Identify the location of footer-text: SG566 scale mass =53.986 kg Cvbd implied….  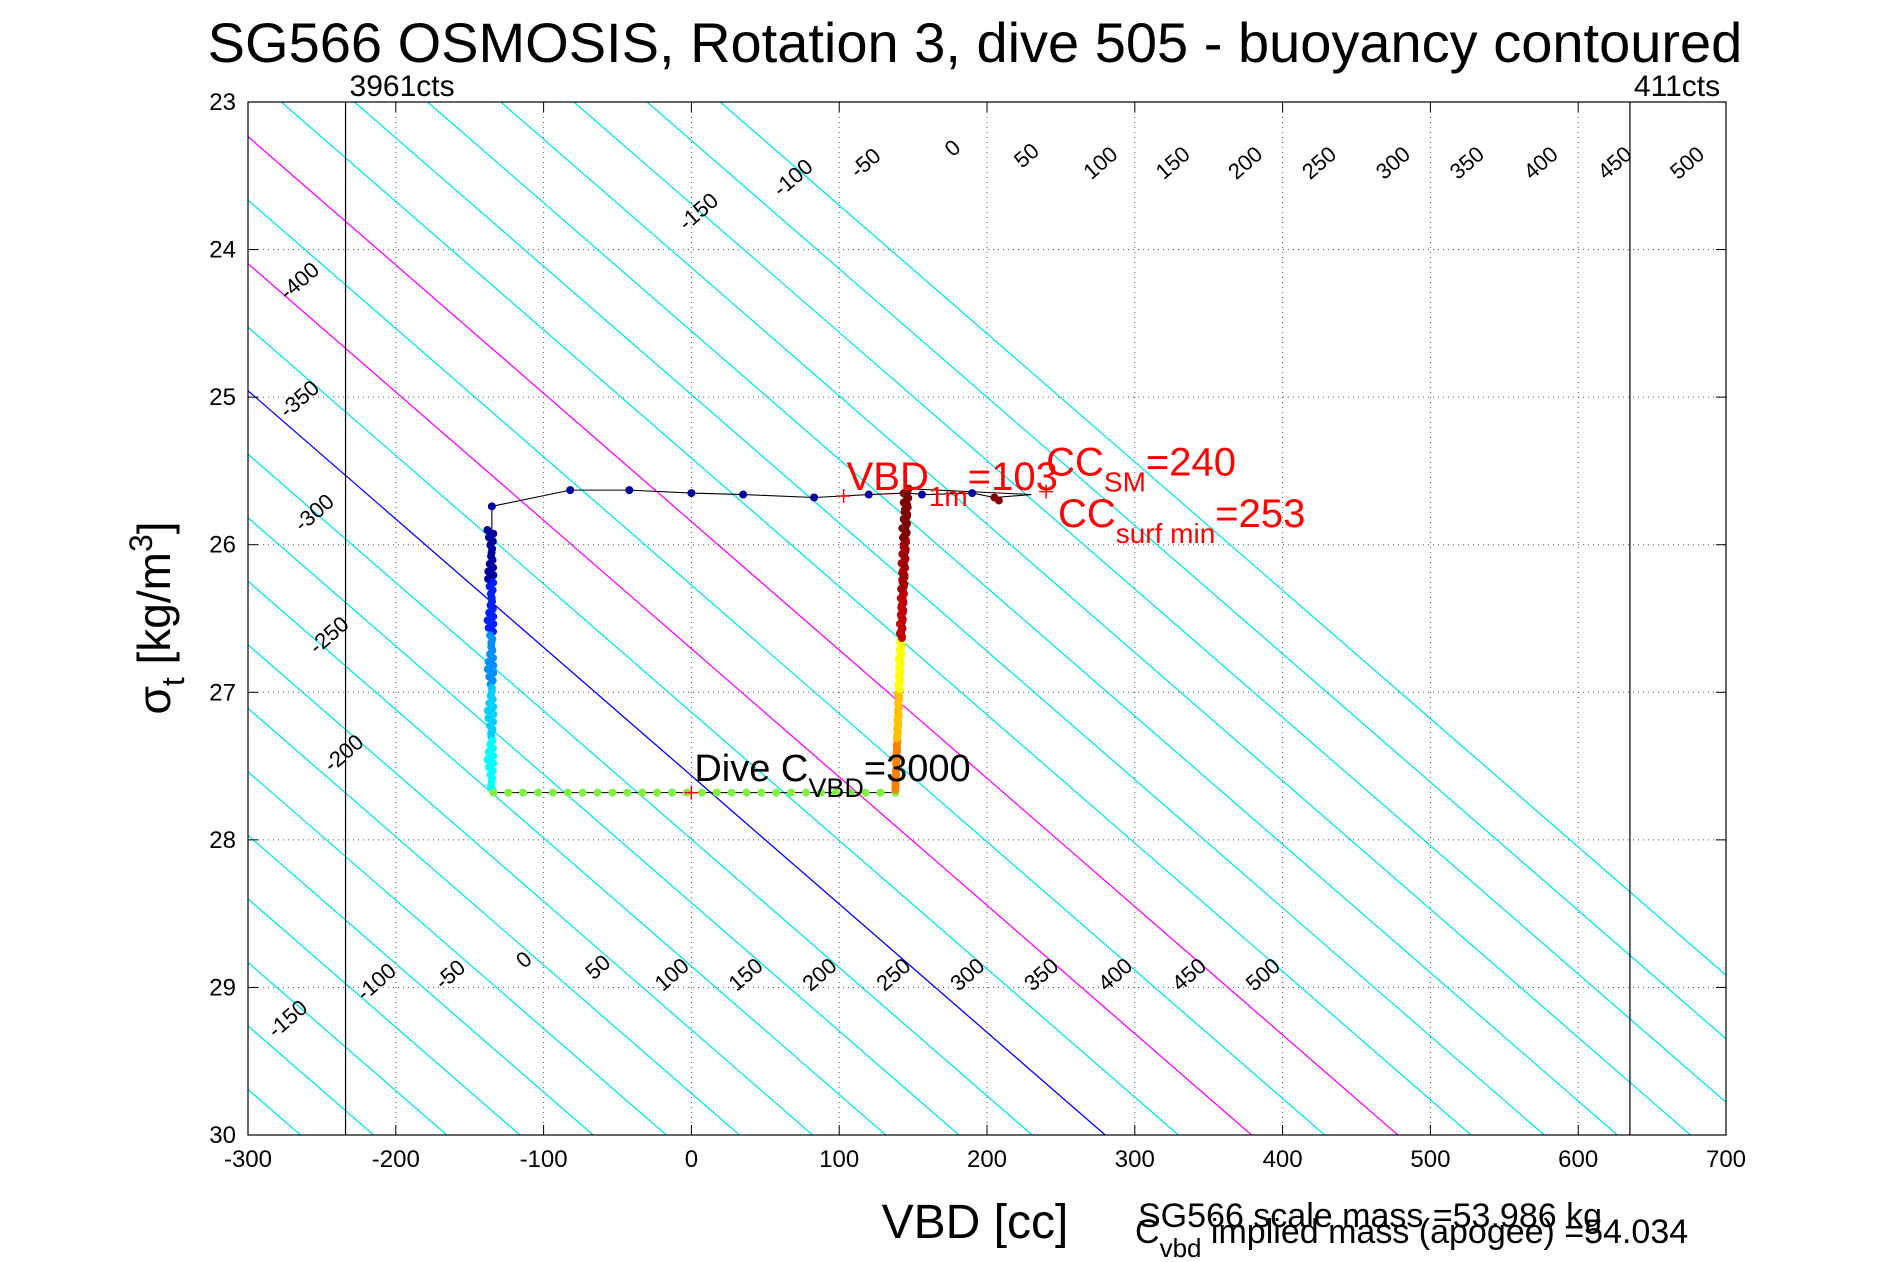
(1411, 1229).